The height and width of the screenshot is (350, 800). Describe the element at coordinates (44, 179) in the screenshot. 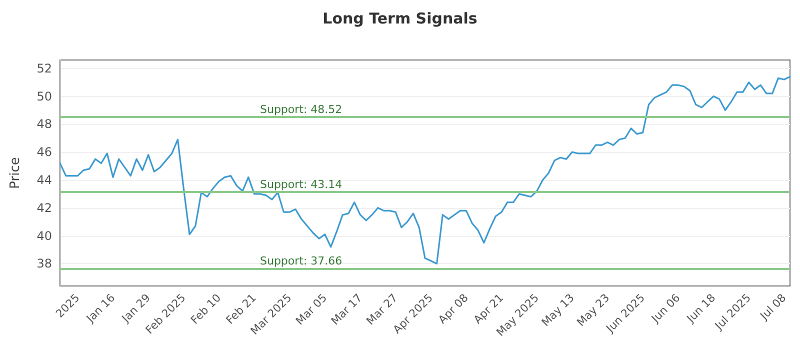

I see `y-tick-label: 44` at that location.